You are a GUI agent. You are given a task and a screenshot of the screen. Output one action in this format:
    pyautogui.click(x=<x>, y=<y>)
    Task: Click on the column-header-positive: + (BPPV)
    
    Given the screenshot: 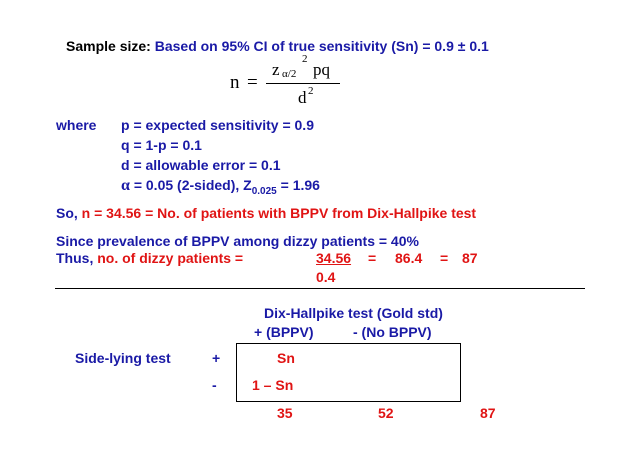 What is the action you would take?
    pyautogui.click(x=284, y=332)
    